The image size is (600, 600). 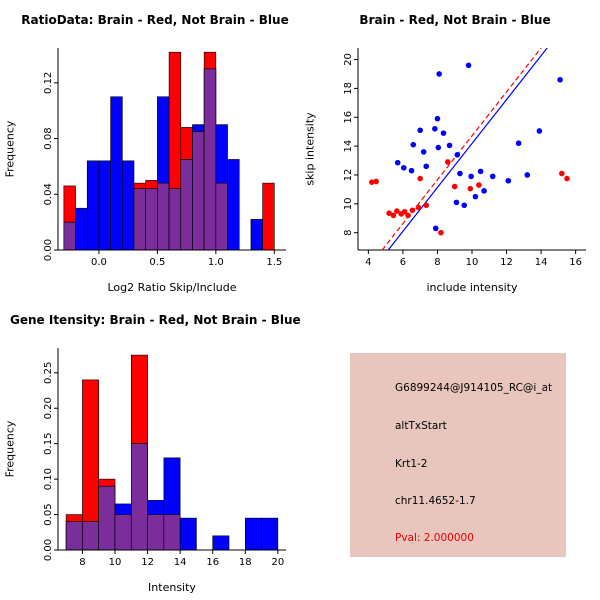 I want to click on probe-id: G6899244@J914105_RC@i_at, so click(x=474, y=388).